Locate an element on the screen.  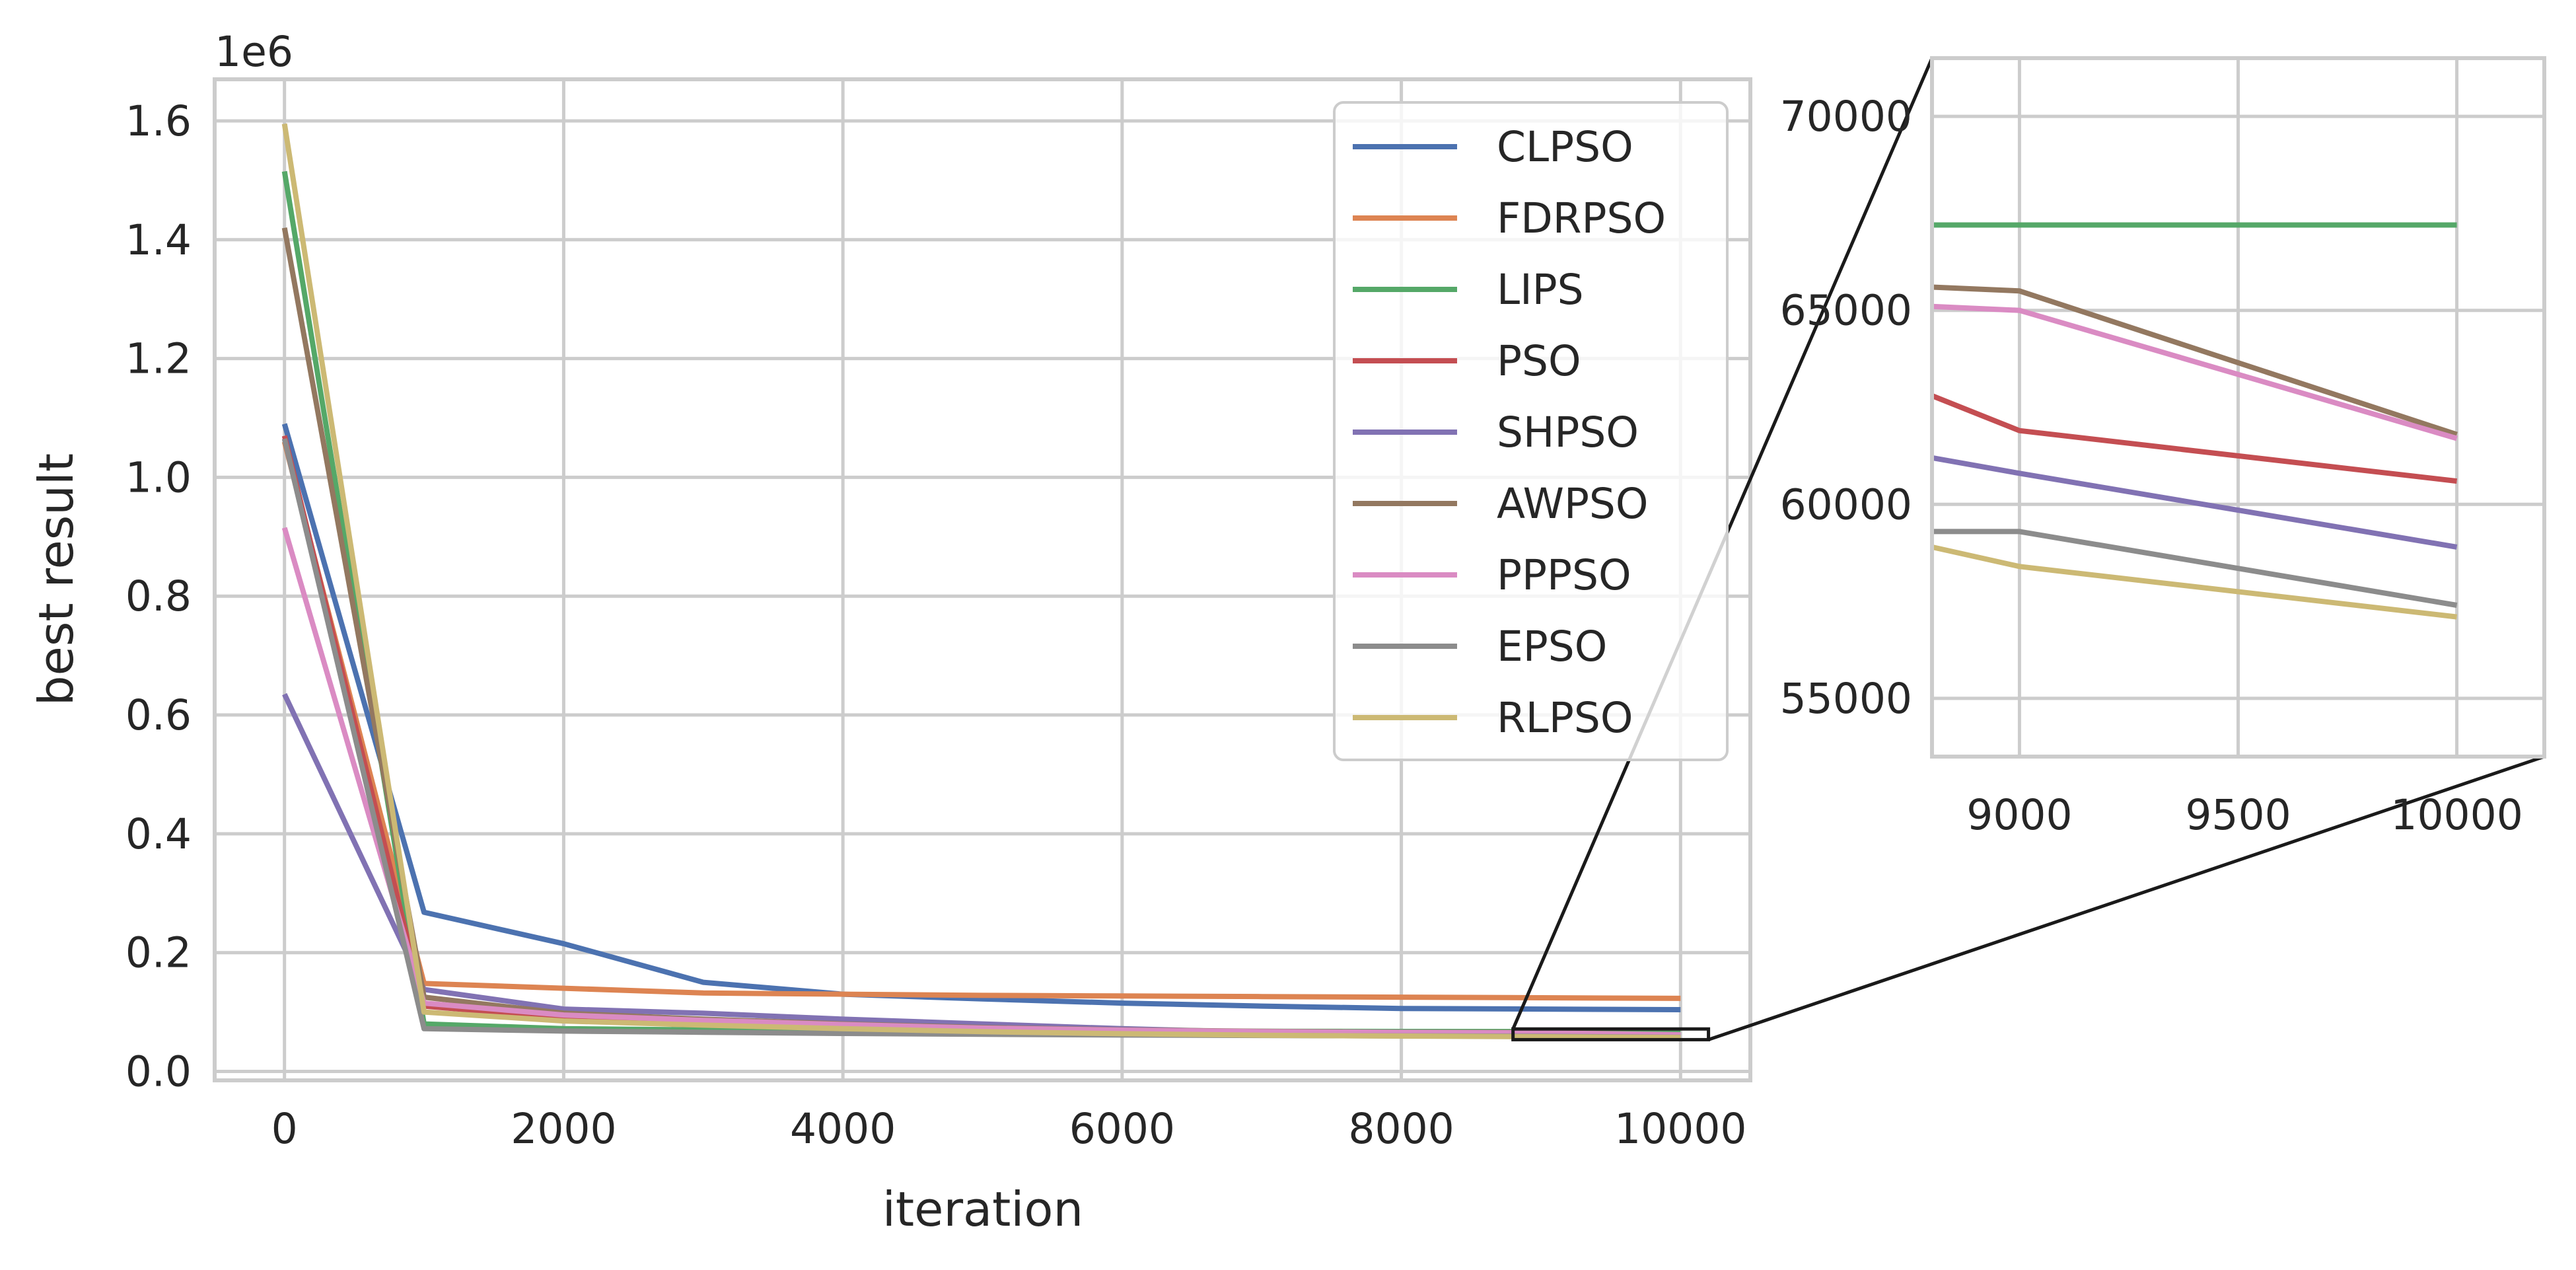
zoom-connector-bottom is located at coordinates (2126, 898).